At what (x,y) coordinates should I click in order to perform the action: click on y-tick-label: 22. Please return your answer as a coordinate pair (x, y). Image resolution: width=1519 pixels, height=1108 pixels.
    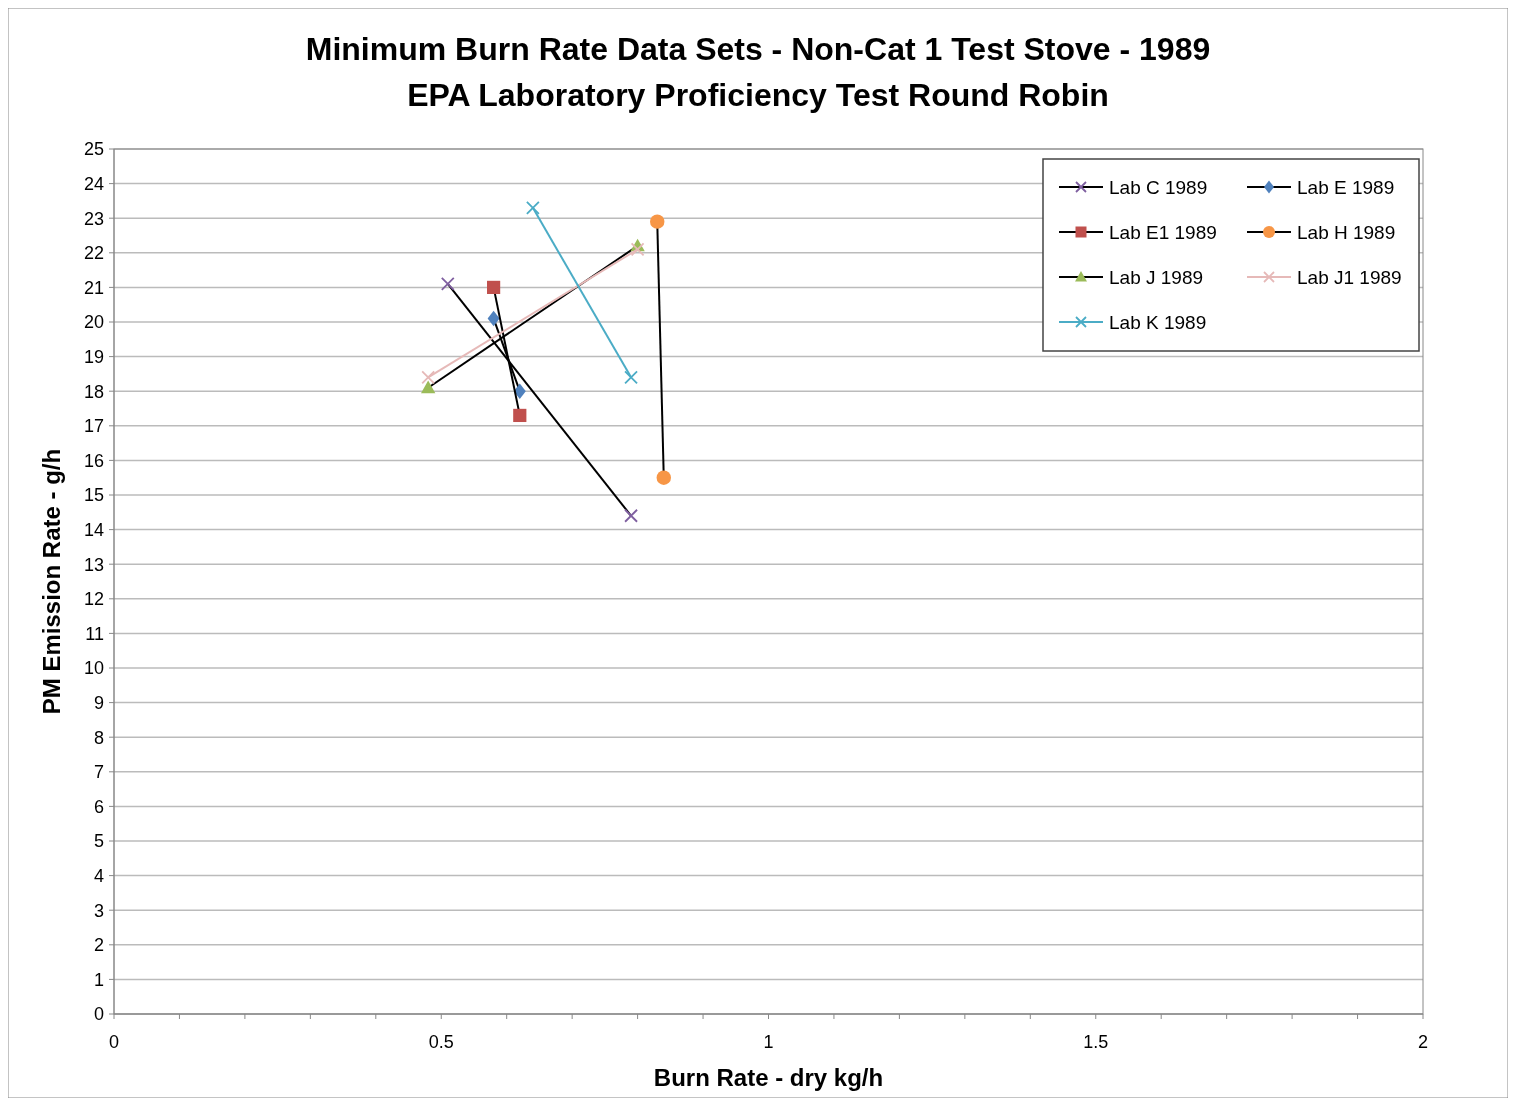
    Looking at the image, I should click on (93, 253).